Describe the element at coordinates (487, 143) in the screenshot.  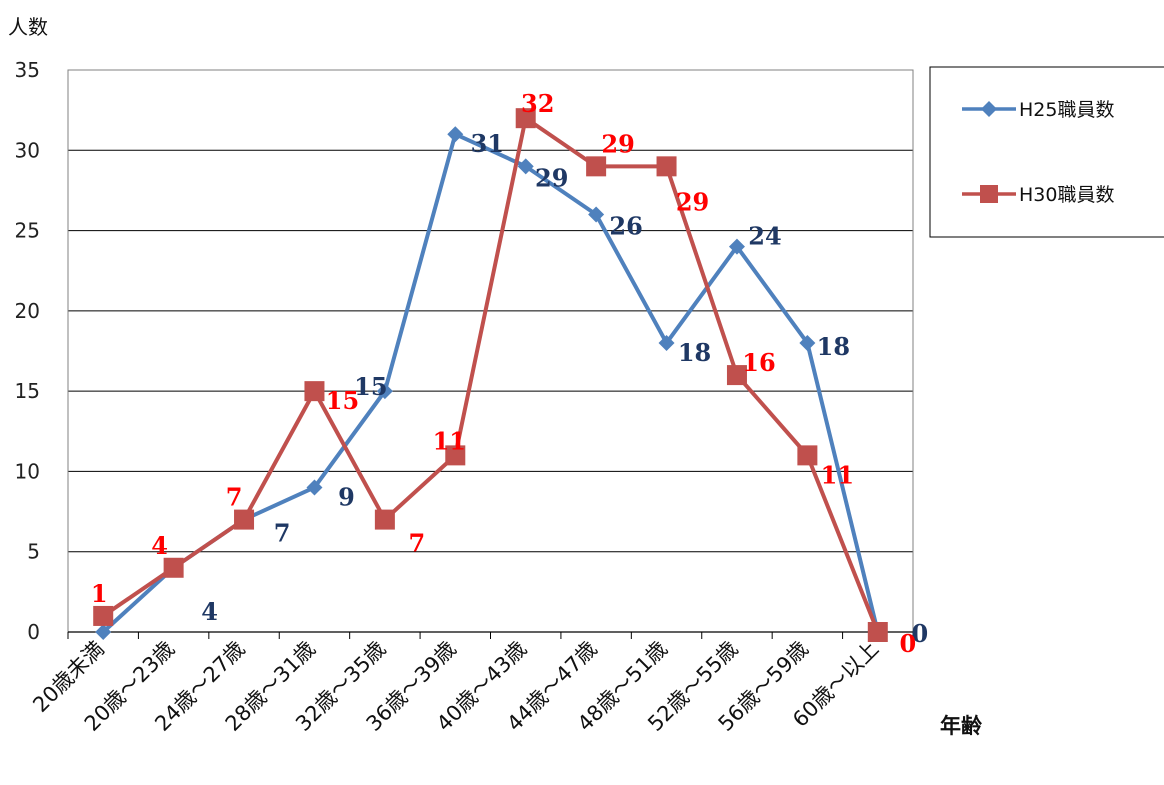
I see `data-label-s0-5: 31` at that location.